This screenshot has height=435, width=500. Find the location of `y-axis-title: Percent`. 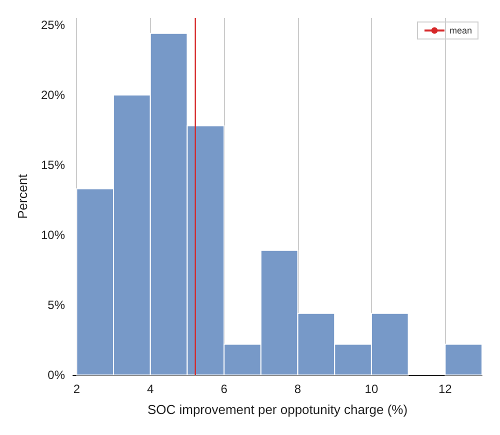

y-axis-title: Percent is located at coordinates (22, 196).